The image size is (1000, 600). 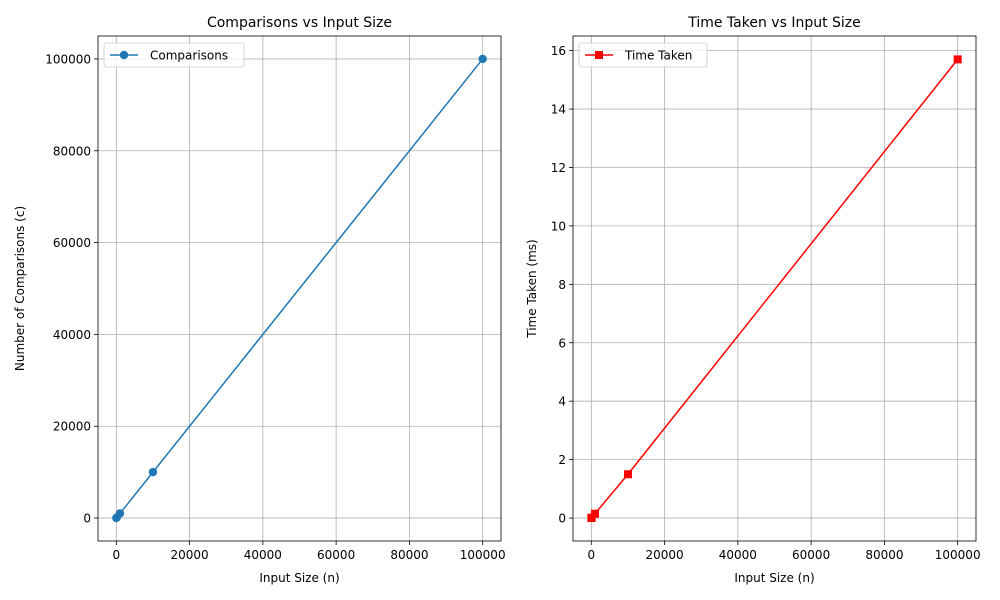 I want to click on y-tick-label: 8, so click(x=562, y=285).